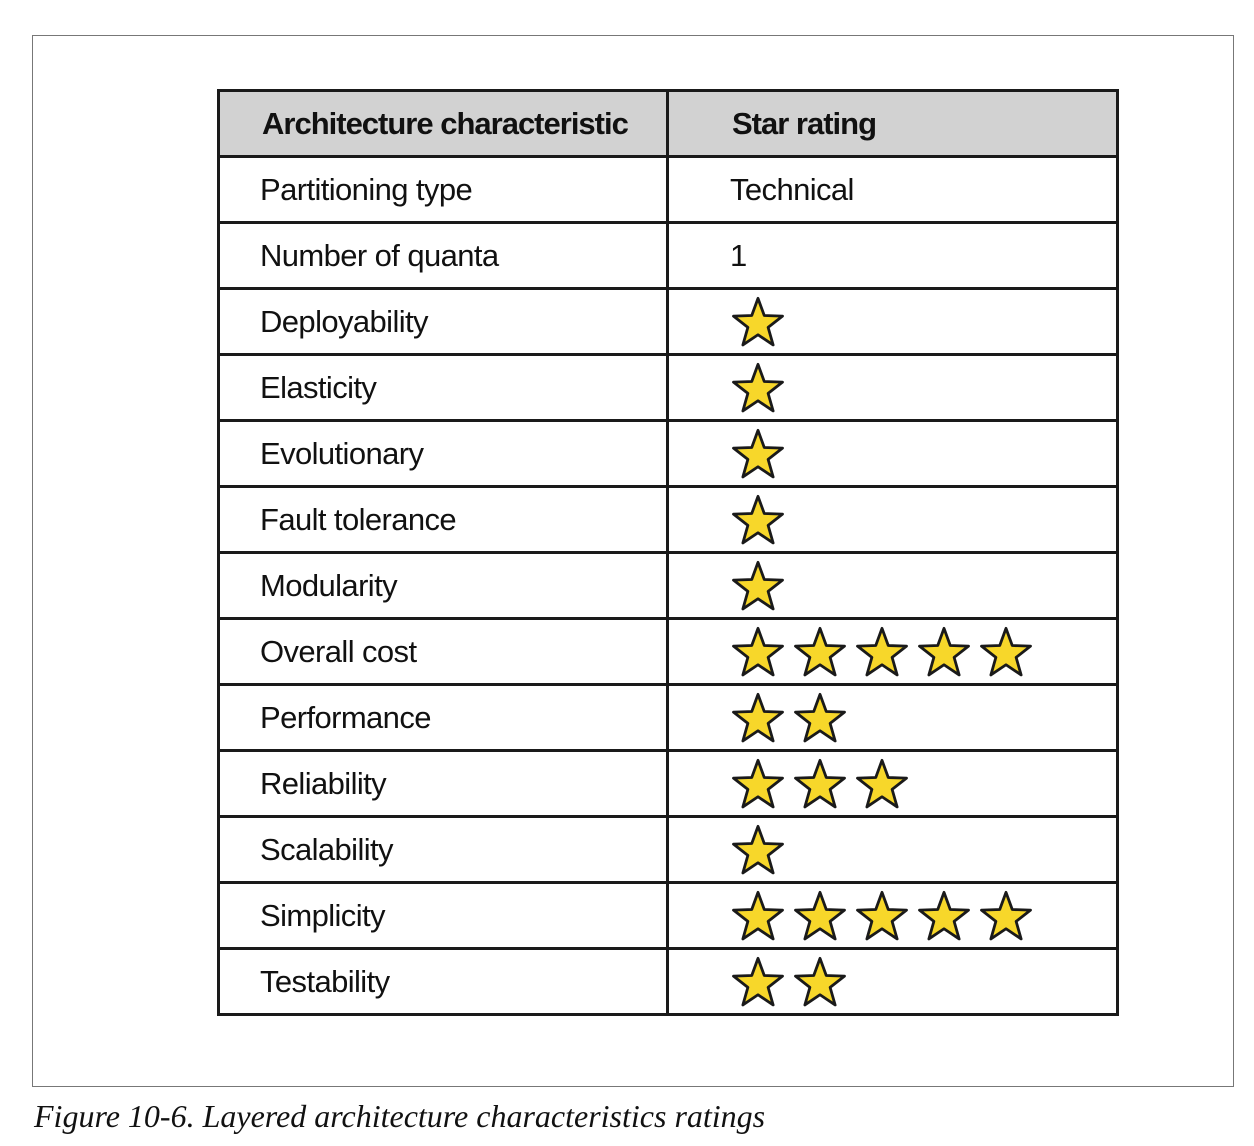 This screenshot has width=1254, height=1146. Describe the element at coordinates (443, 651) in the screenshot. I see `characteristic-name: Overall cost` at that location.